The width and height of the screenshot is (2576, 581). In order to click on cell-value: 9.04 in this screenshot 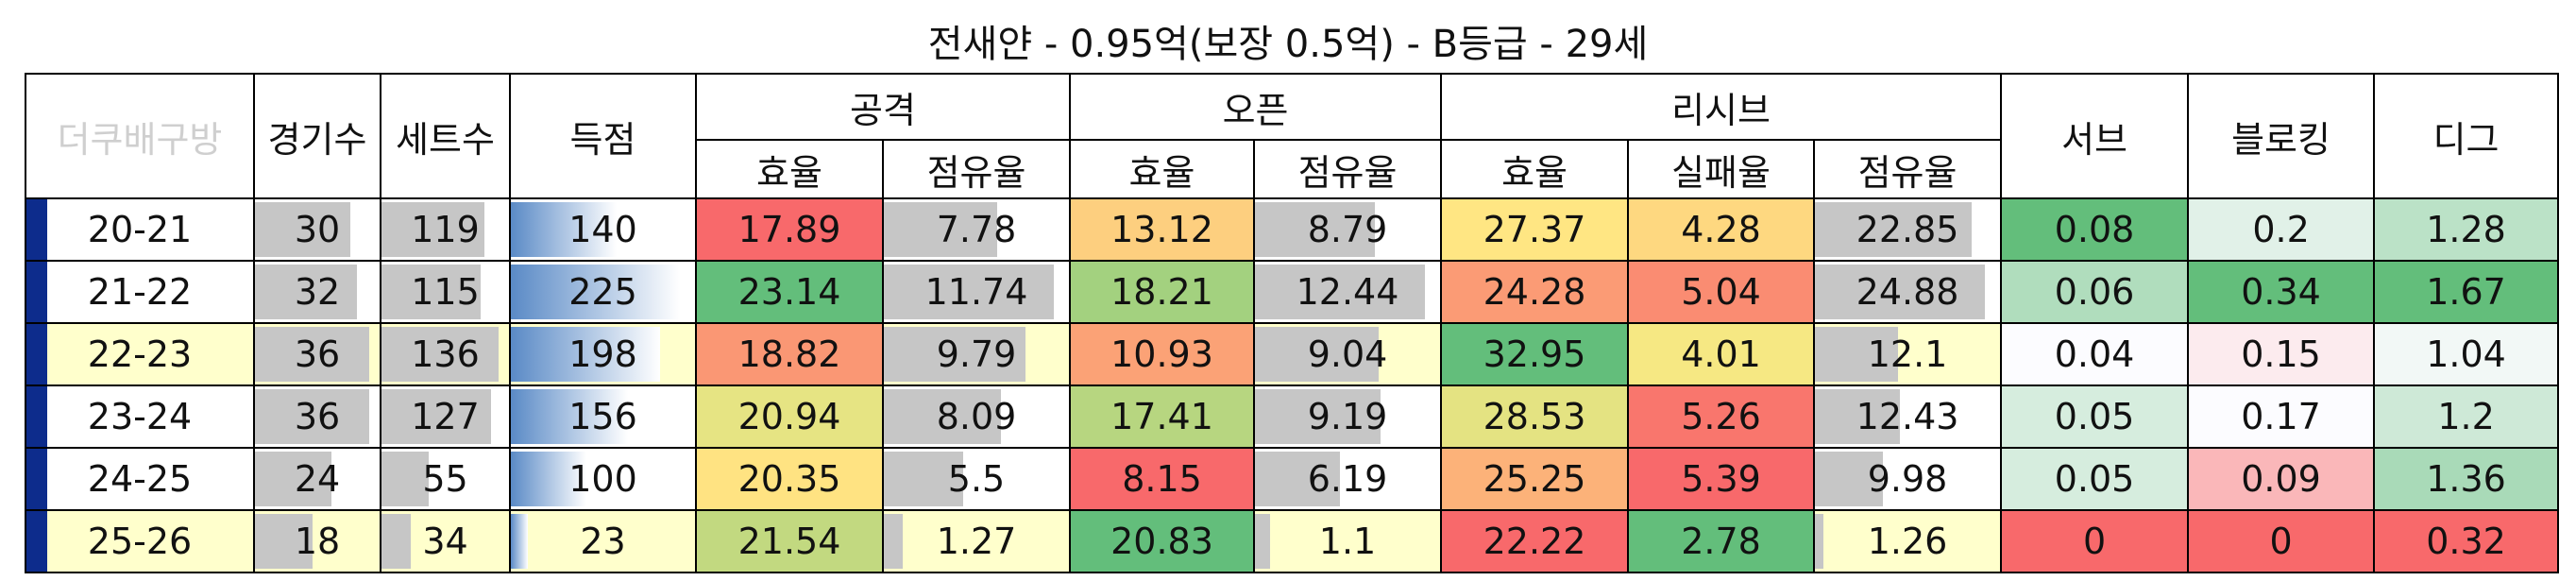, I will do `click(1347, 354)`.